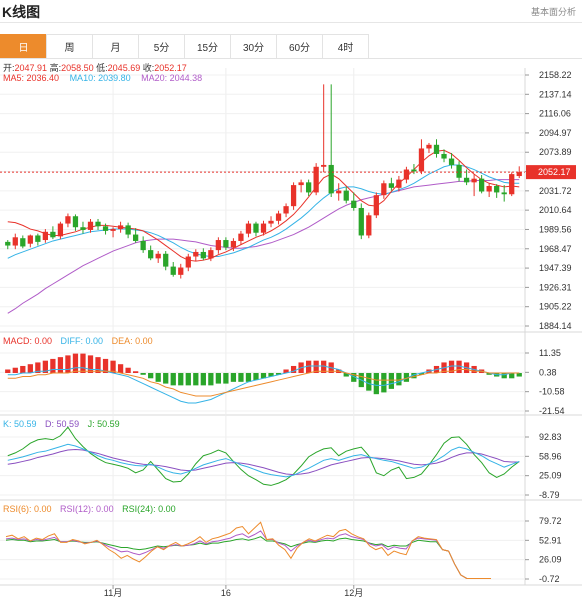 The image size is (582, 600). Describe the element at coordinates (555, 249) in the screenshot. I see `price-axis-tick-label-9: 1968.47` at that location.